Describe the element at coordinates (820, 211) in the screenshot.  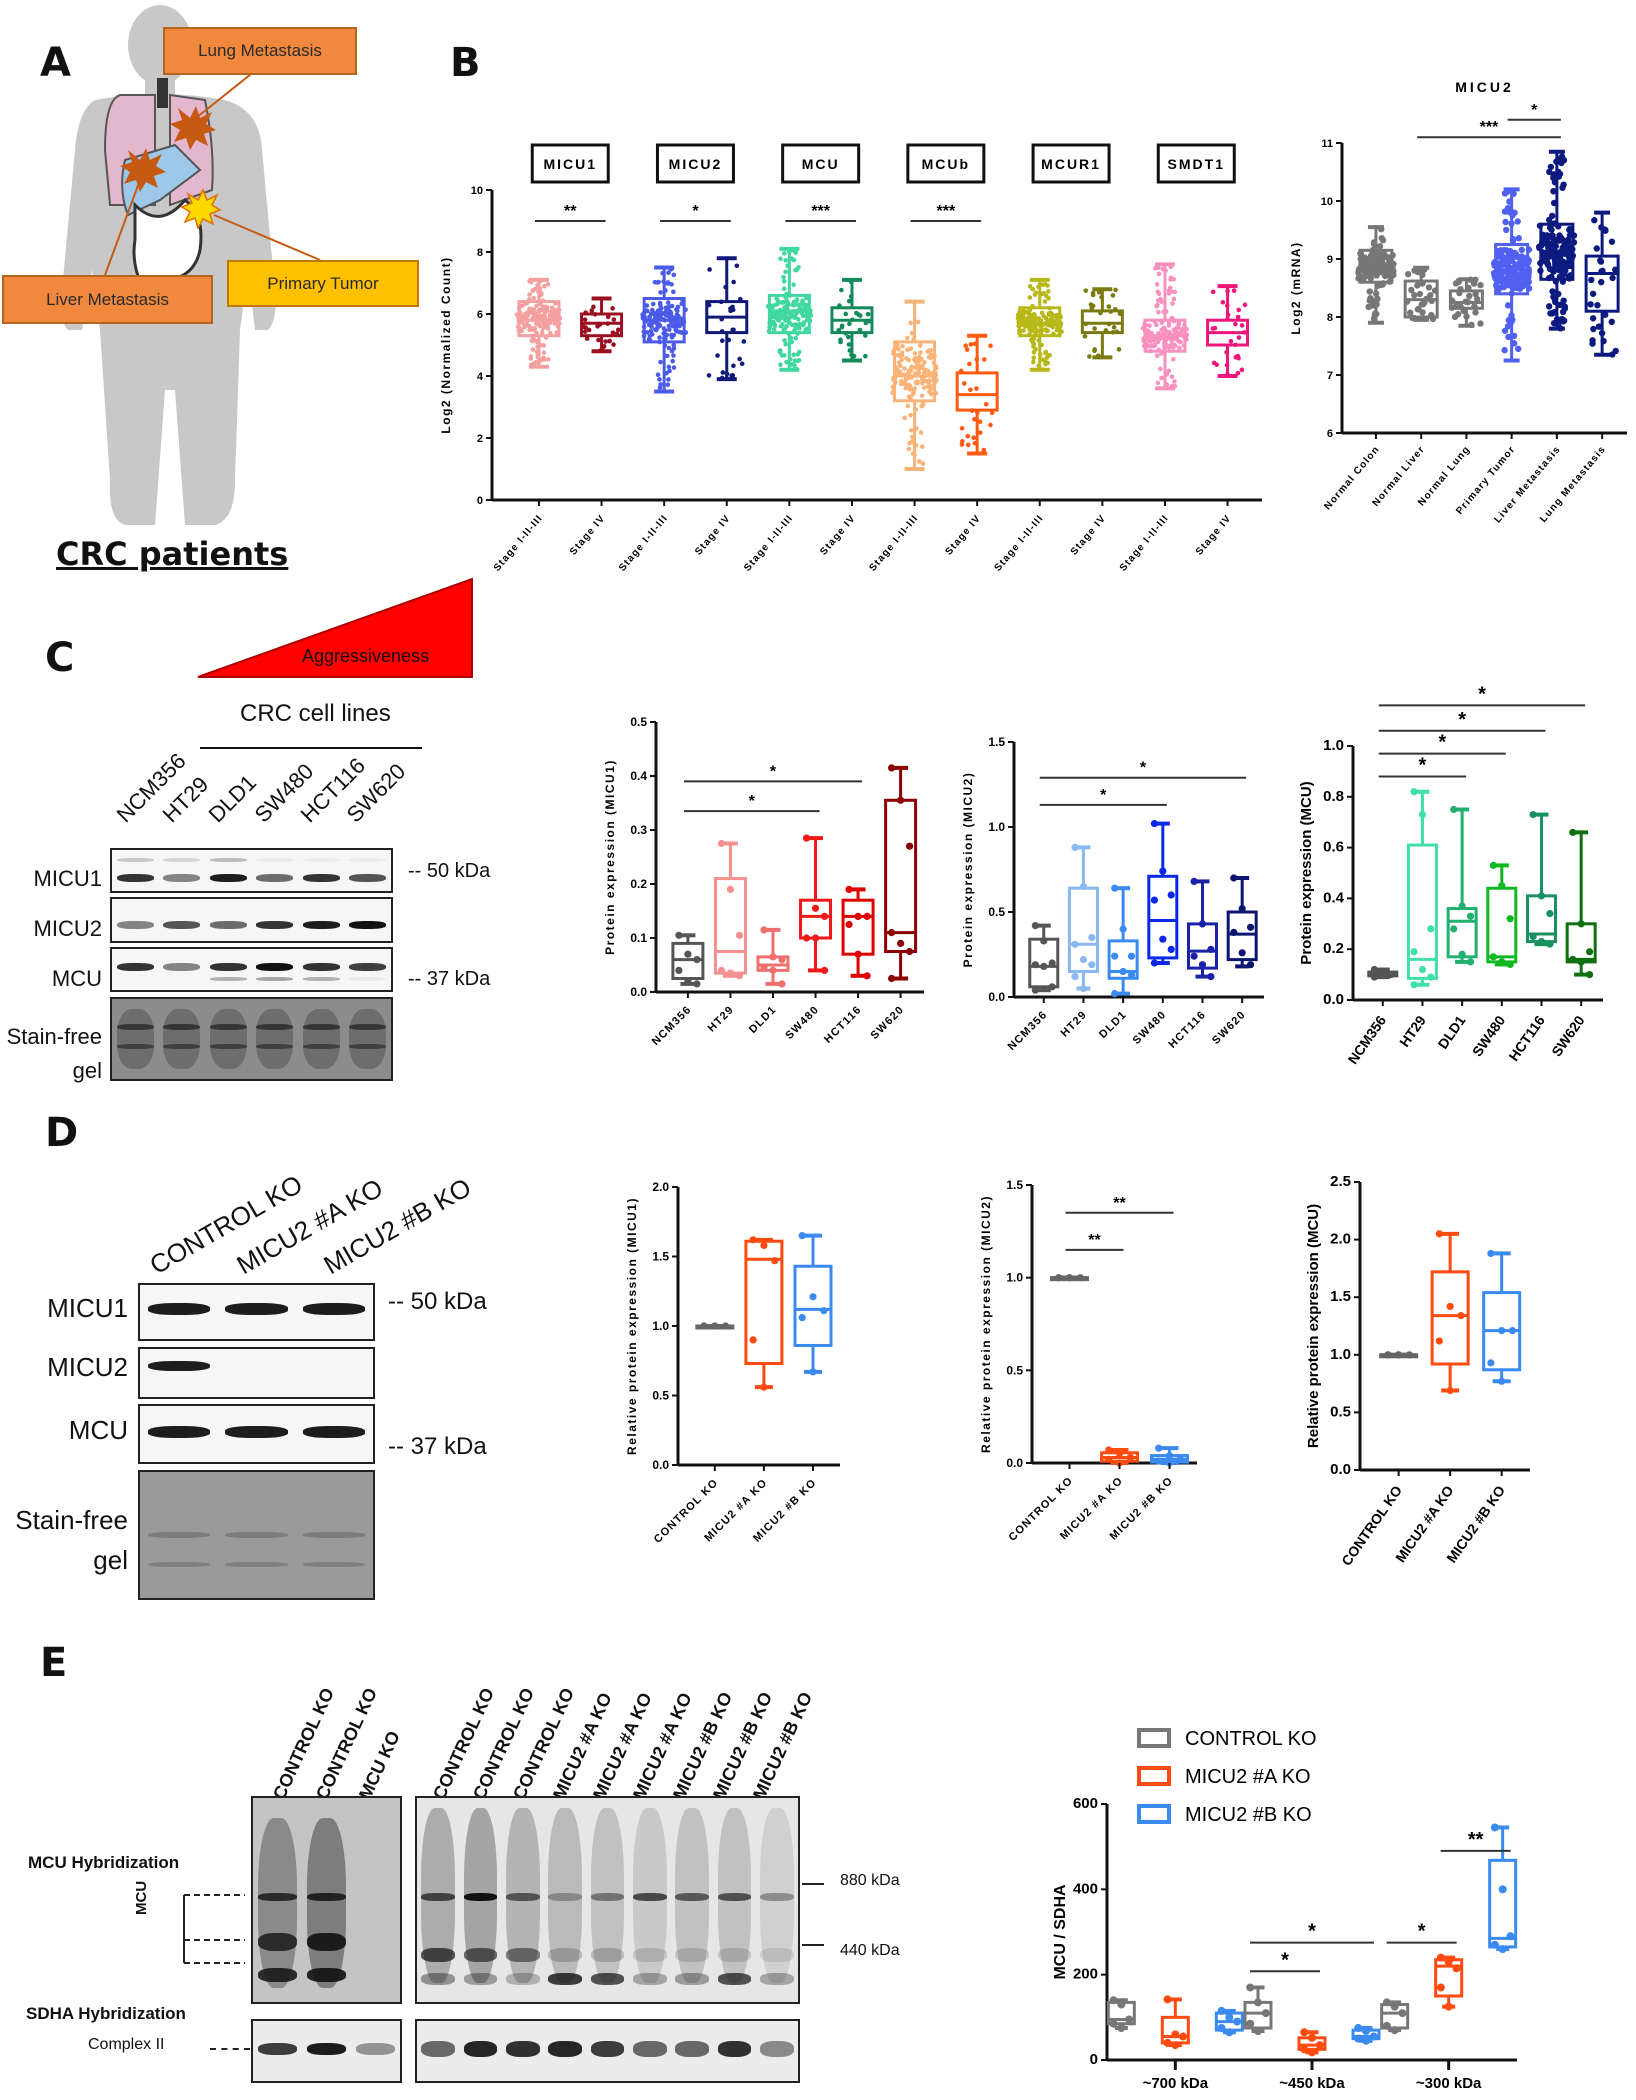
I see `significance-label: ***` at that location.